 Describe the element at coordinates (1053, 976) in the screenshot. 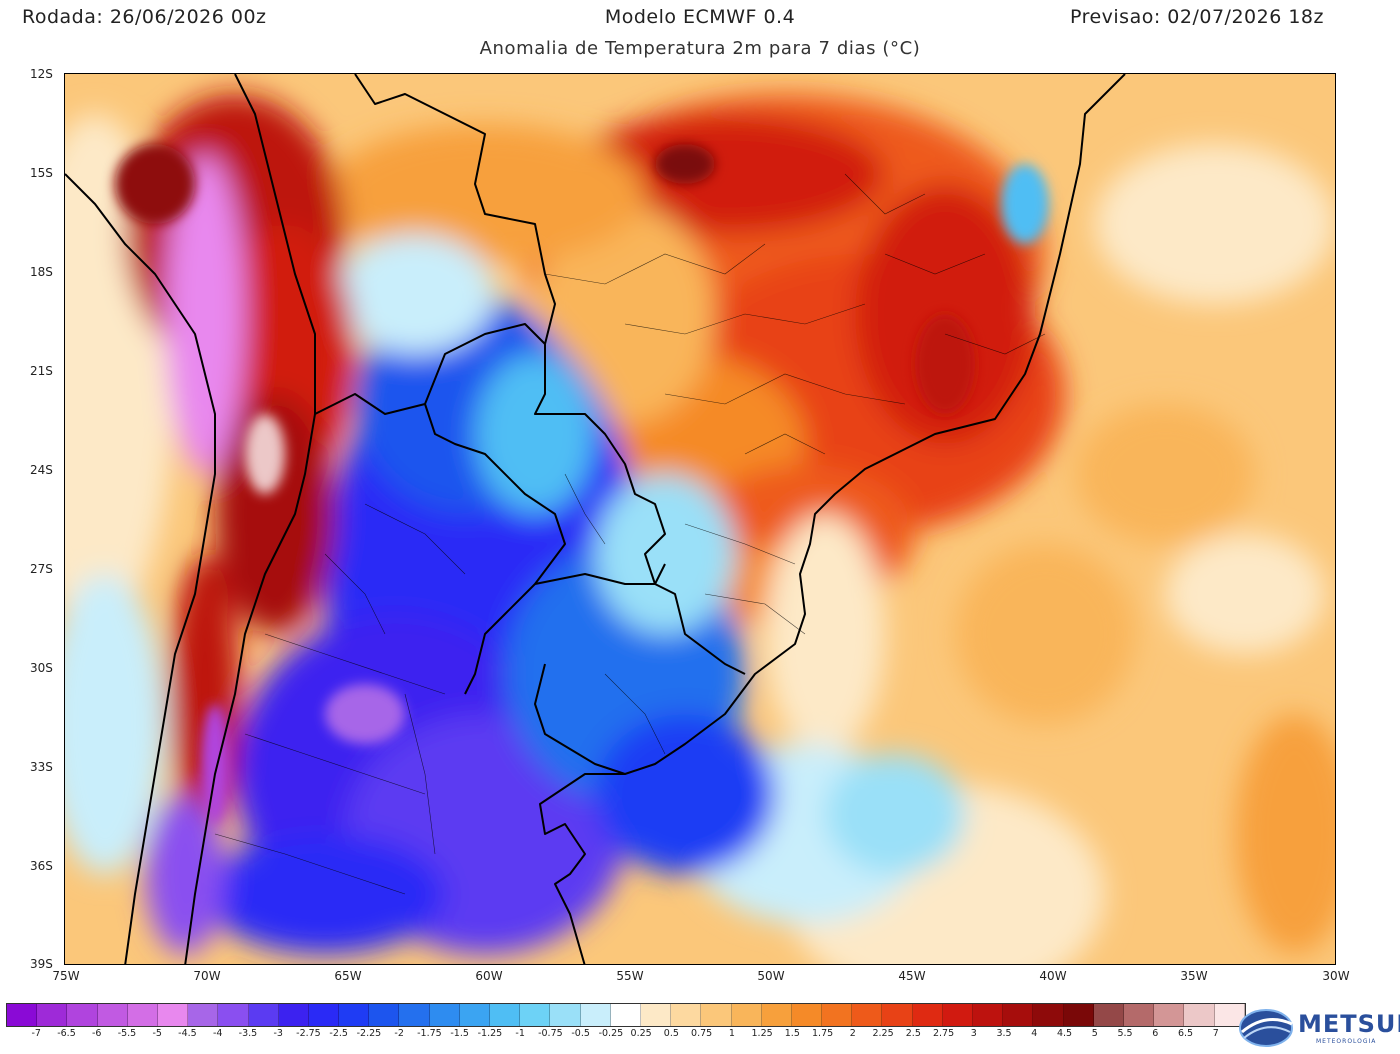

I see `lon-label-40w: 40W` at that location.